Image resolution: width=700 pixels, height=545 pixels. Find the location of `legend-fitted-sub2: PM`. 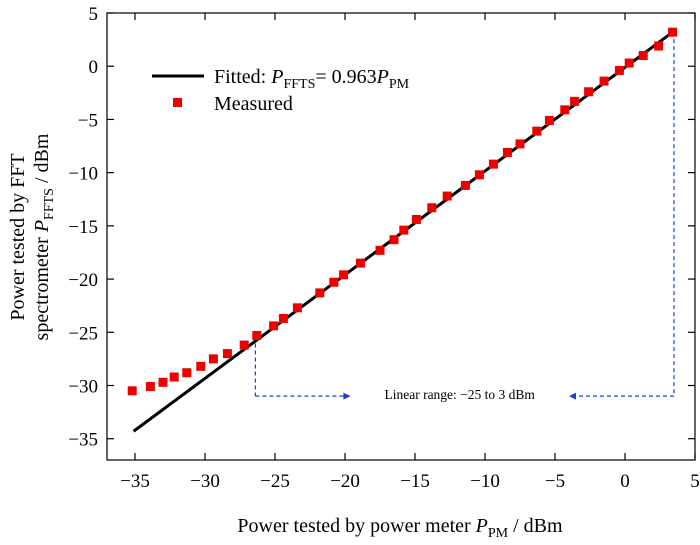

legend-fitted-sub2: PM is located at coordinates (399, 84).